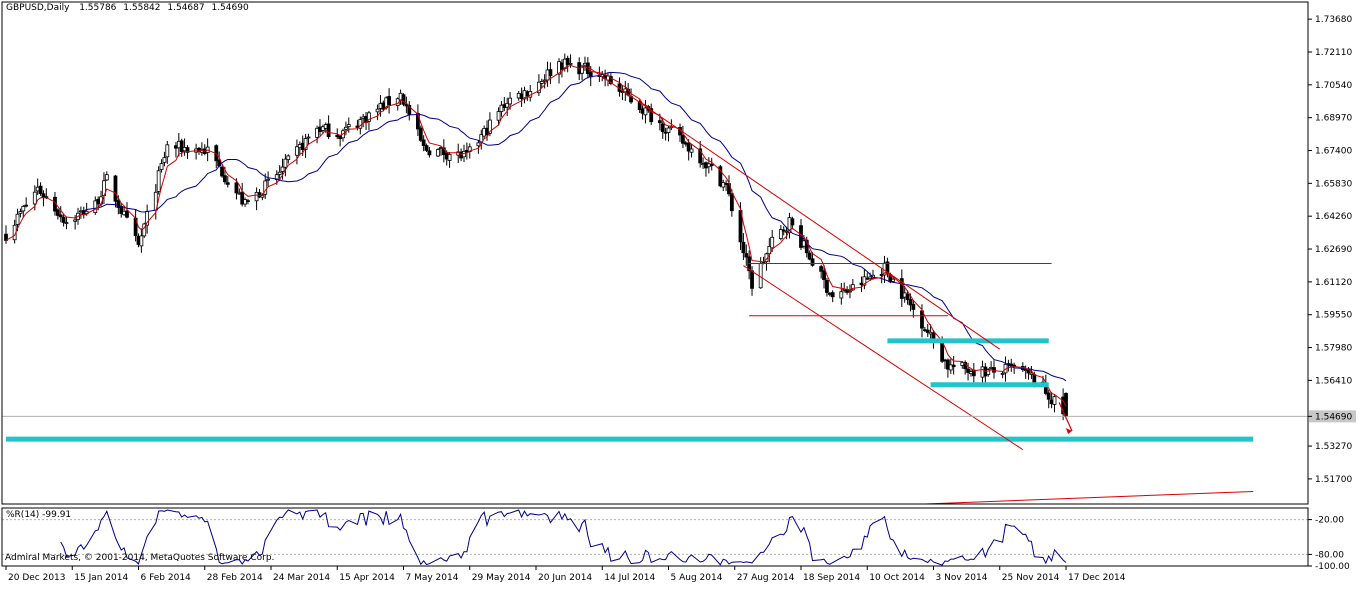 This screenshot has height=591, width=1362. What do you see at coordinates (766, 578) in the screenshot?
I see `date-tick-label: 27 Aug 2014` at bounding box center [766, 578].